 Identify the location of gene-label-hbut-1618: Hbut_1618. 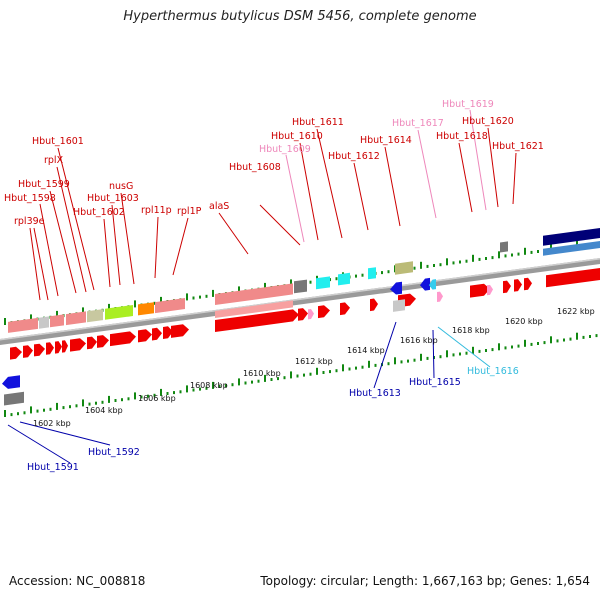
(462, 136).